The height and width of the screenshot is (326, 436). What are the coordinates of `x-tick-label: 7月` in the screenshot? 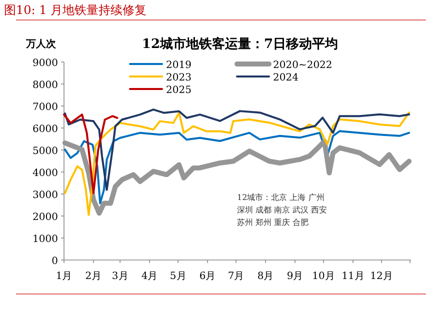 It's located at (236, 276).